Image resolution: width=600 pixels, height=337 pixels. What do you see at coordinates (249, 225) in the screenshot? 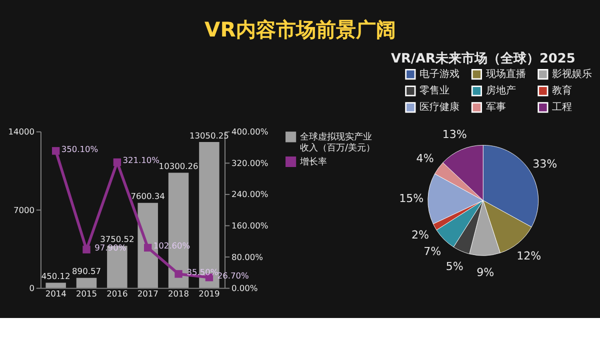
I see `y2-tick-label: 160.00%` at bounding box center [249, 225].